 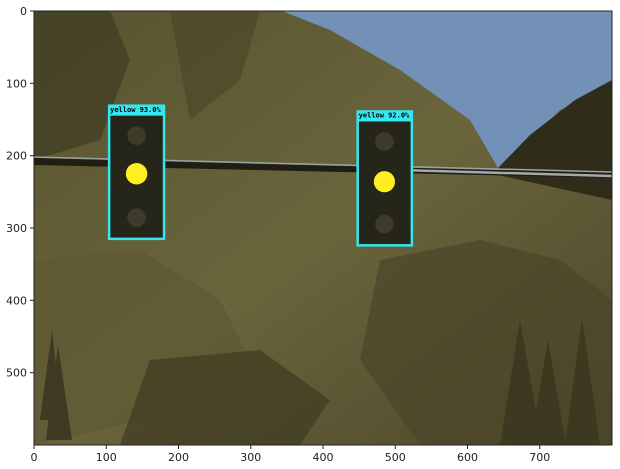 I want to click on y-tick-label: 200, so click(x=16, y=156).